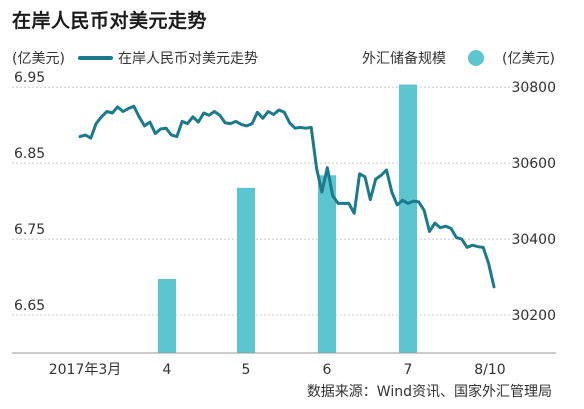 The image size is (584, 409). I want to click on x-tick-label: 6, so click(327, 370).